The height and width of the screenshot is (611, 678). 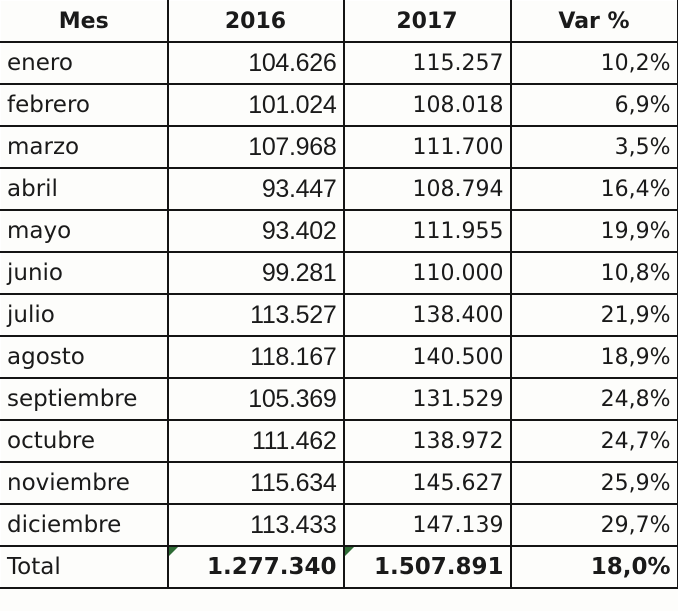 What do you see at coordinates (593, 441) in the screenshot?
I see `cell-var: 24,7%` at bounding box center [593, 441].